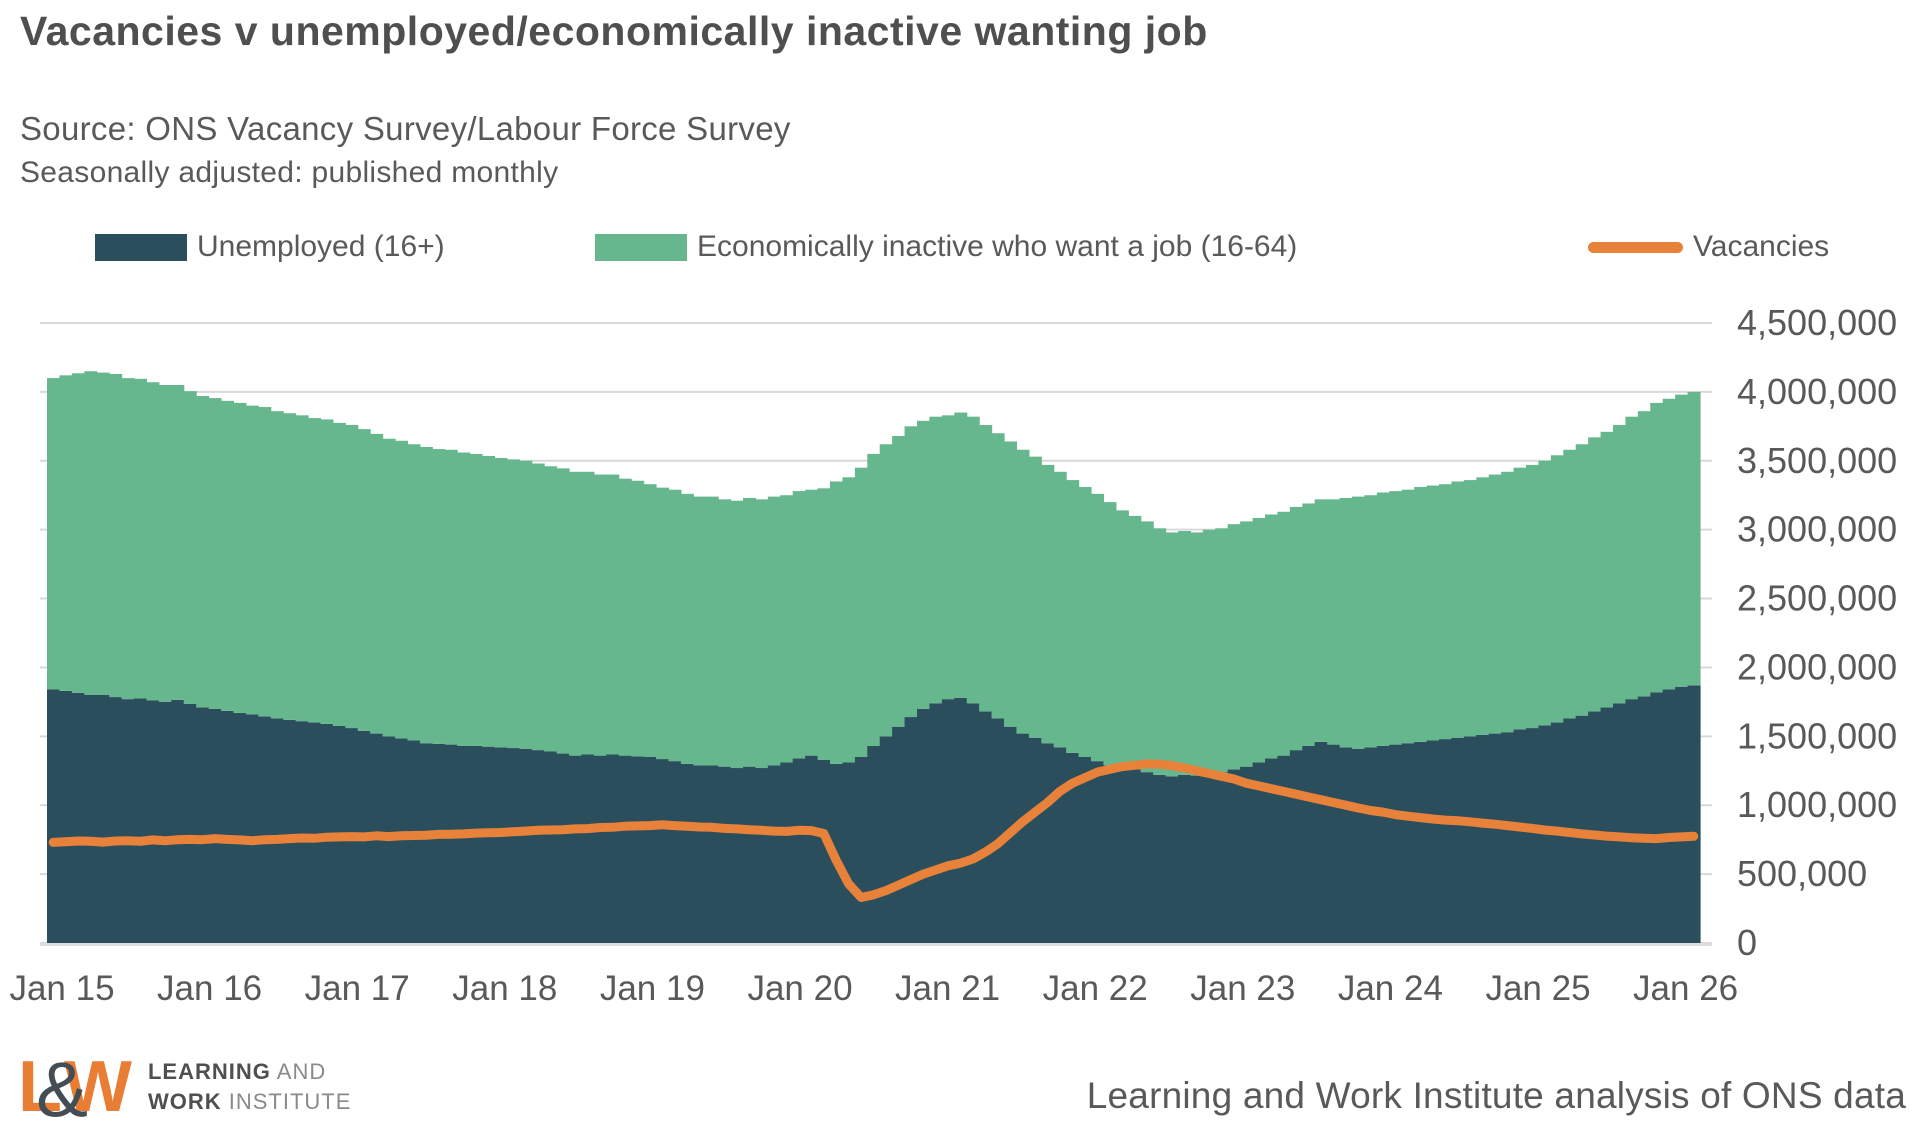  I want to click on logo-line2-bold: WORK, so click(184, 1101).